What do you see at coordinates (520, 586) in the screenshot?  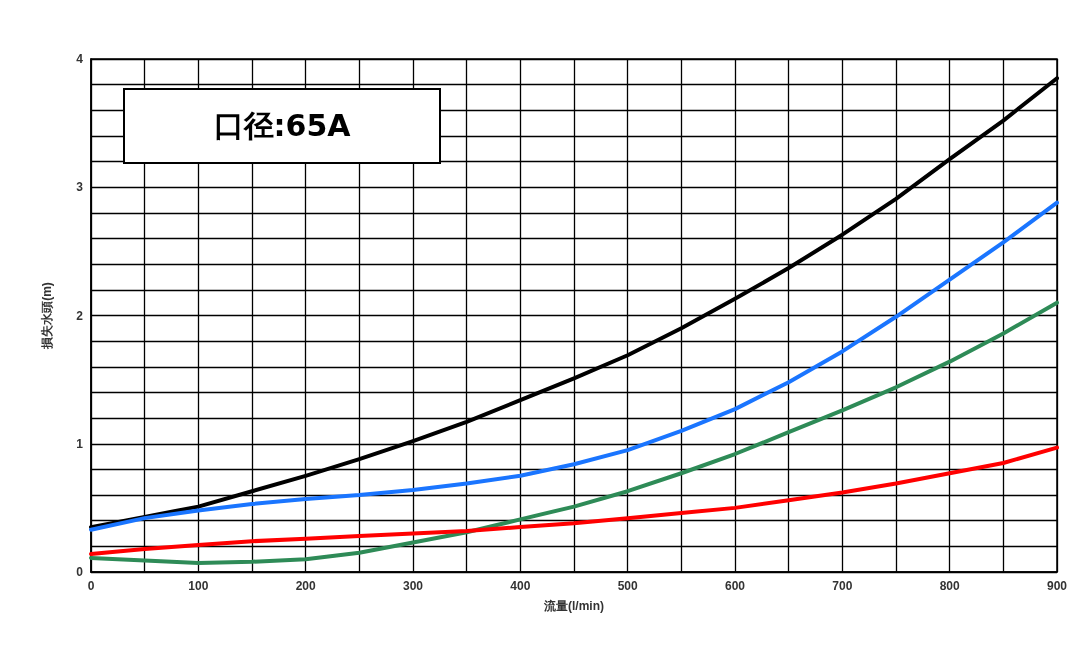 I see `x-tick-label: 400` at bounding box center [520, 586].